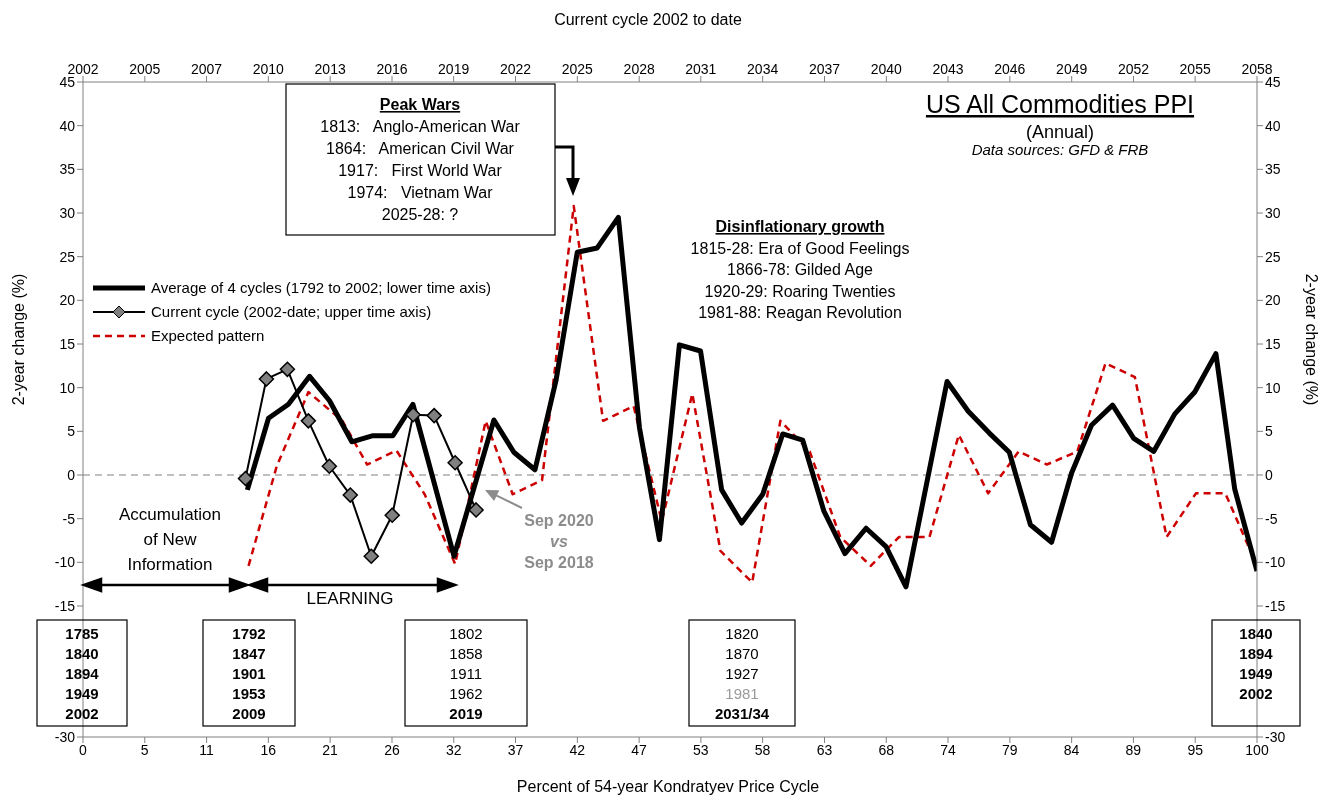  I want to click on y2-tick-label: -15, so click(1275, 605).